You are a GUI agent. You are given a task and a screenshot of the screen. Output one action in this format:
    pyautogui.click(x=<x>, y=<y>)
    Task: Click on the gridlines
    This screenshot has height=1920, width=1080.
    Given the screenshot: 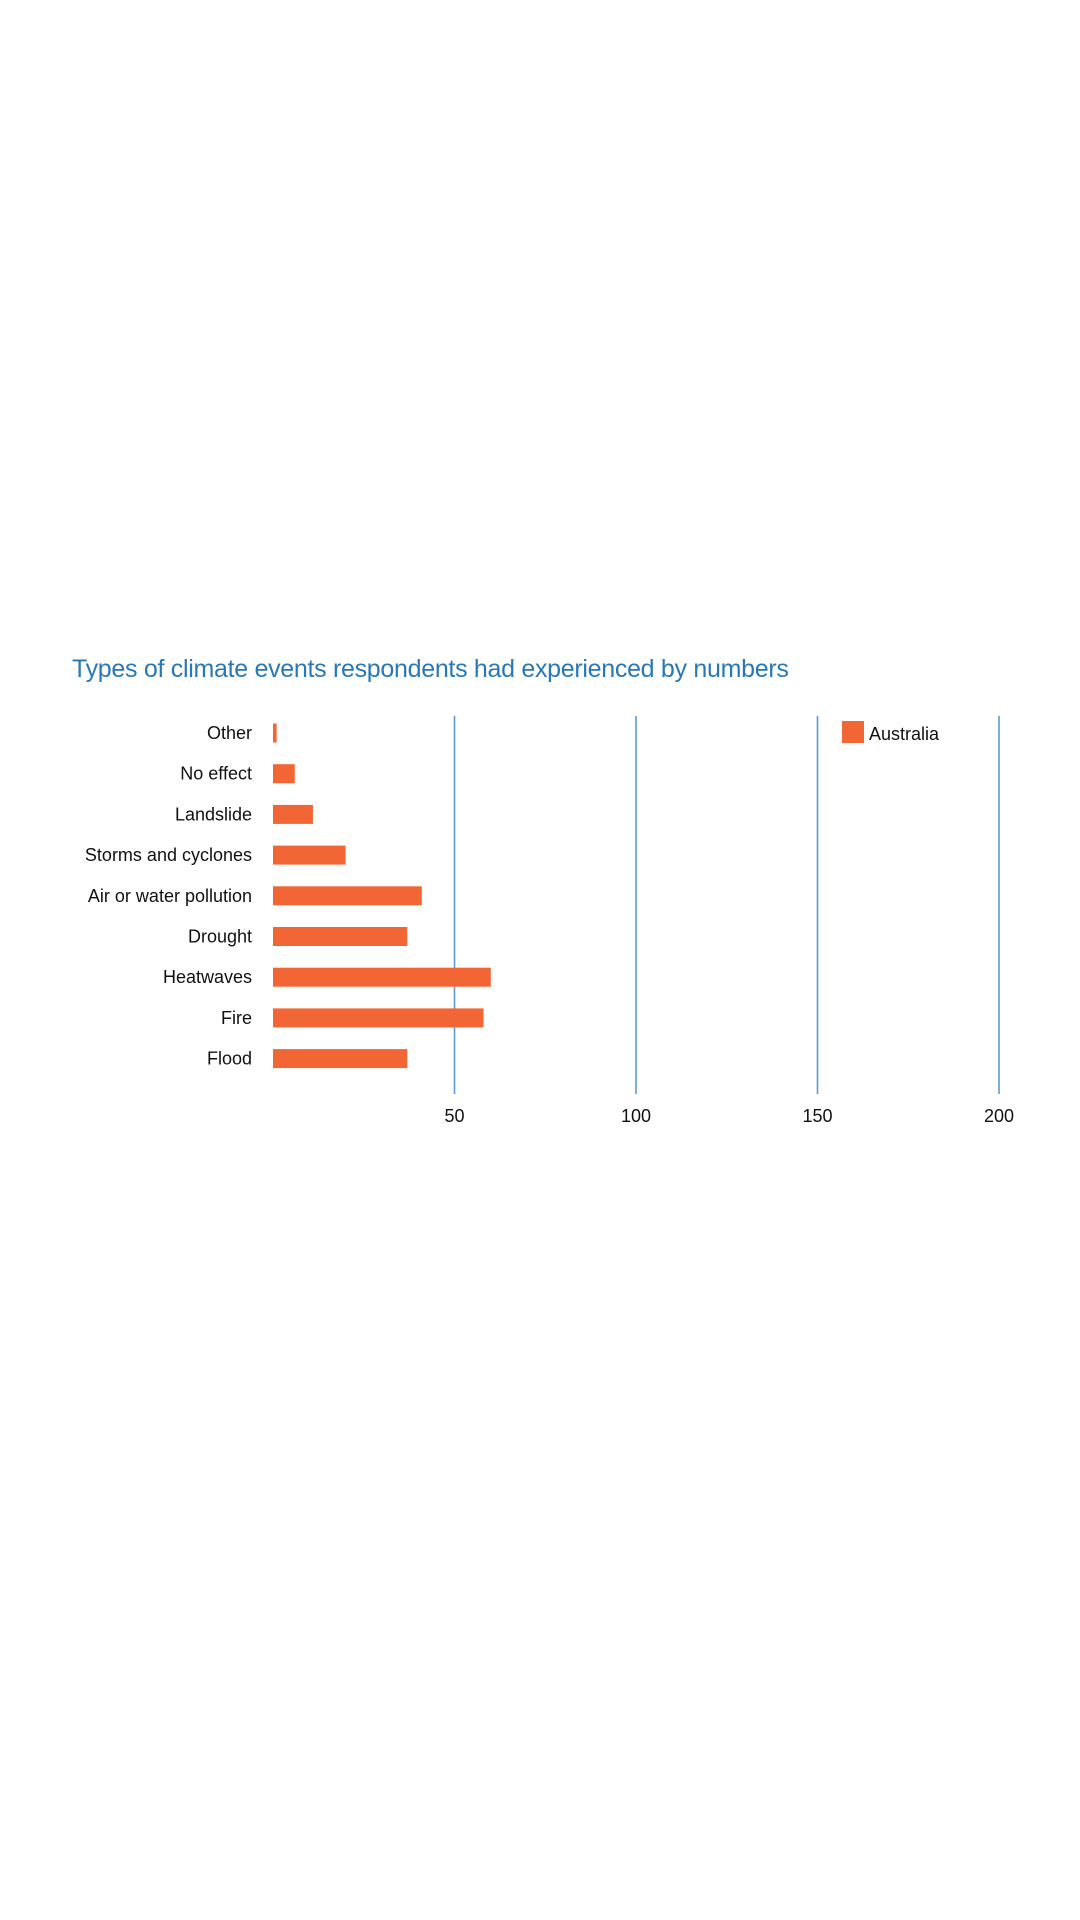 What is the action you would take?
    pyautogui.click(x=726, y=905)
    